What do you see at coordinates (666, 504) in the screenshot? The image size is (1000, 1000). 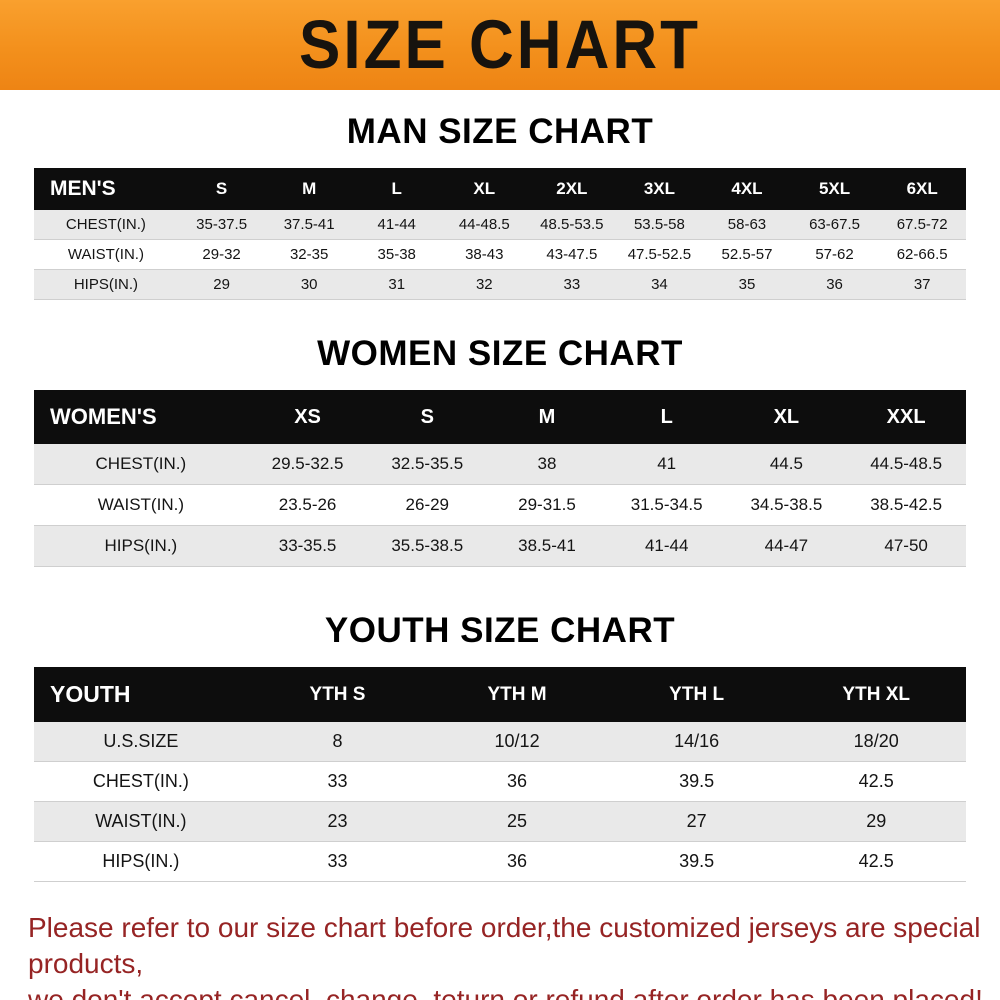 I see `size-value: 31.5-34.5` at bounding box center [666, 504].